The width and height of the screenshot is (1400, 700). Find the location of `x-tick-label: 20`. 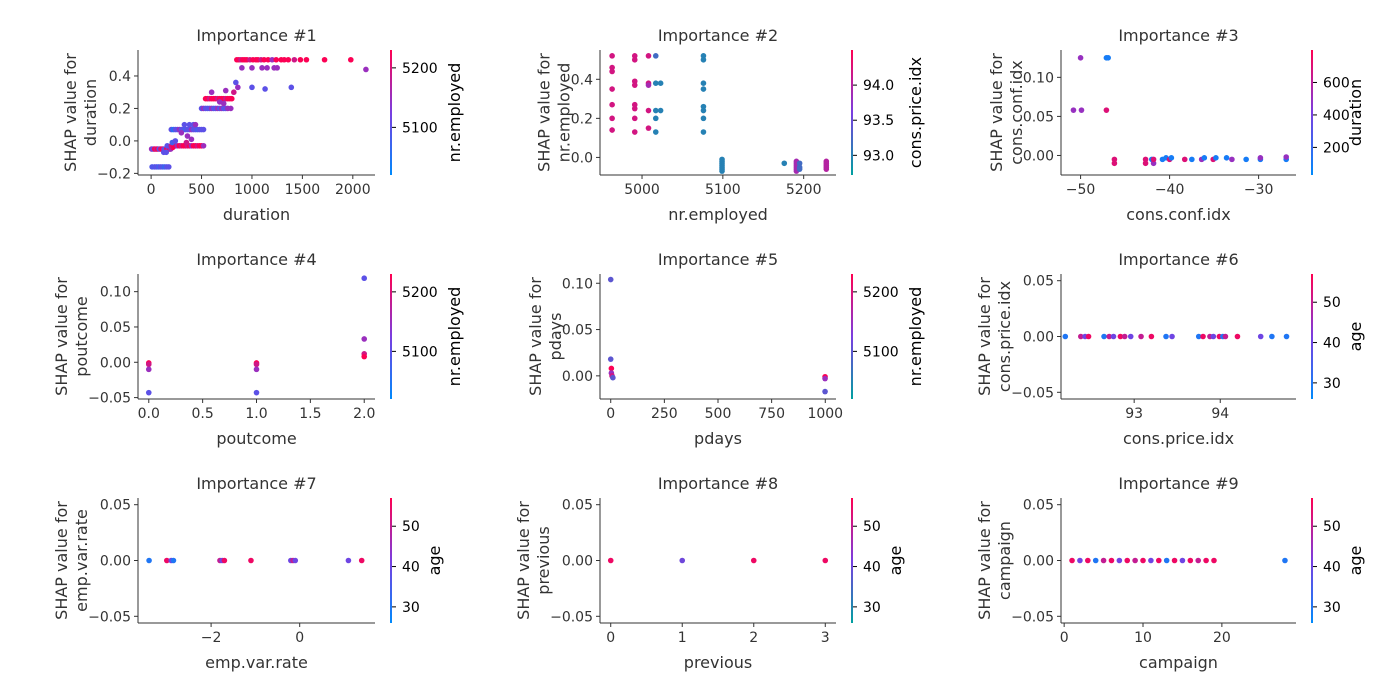

x-tick-label: 20 is located at coordinates (1222, 638).